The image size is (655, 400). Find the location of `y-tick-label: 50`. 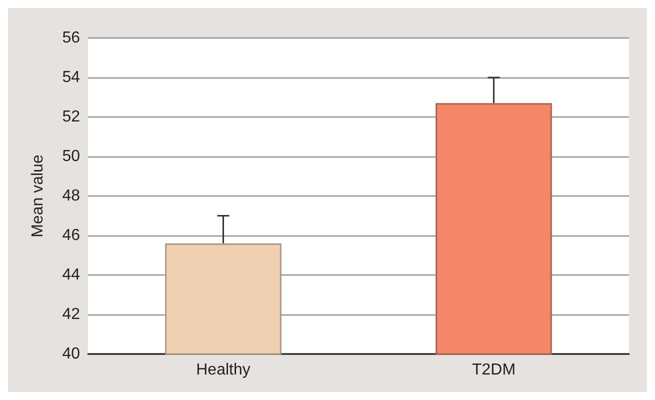

y-tick-label: 50 is located at coordinates (71, 156).